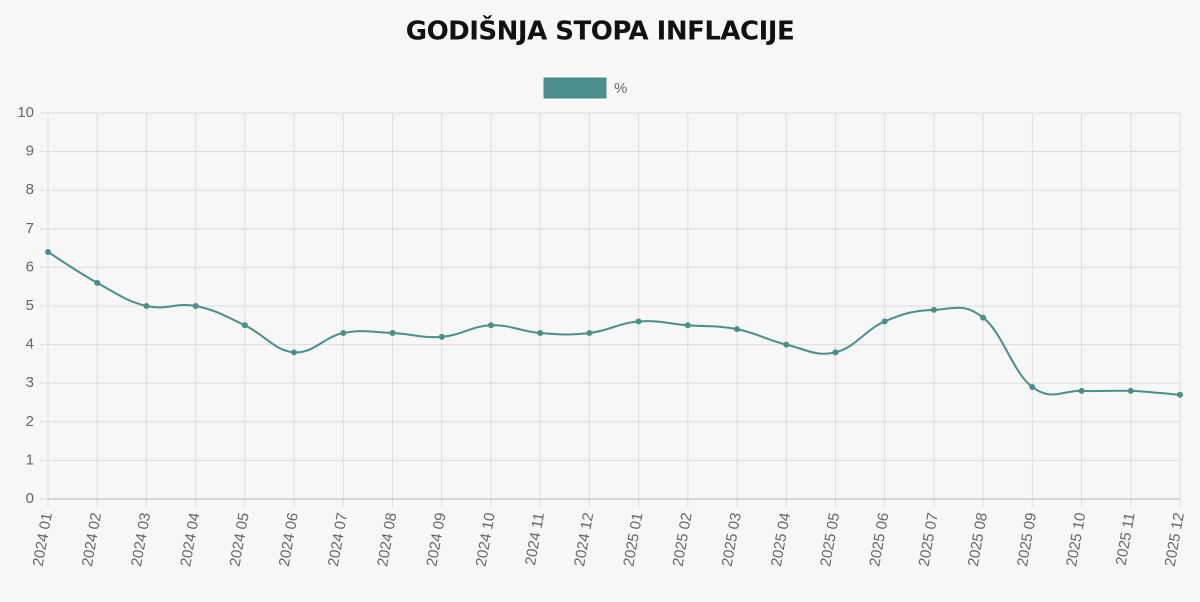 Image resolution: width=1200 pixels, height=602 pixels. What do you see at coordinates (633, 539) in the screenshot?
I see `x-tick-label: 2025 01` at bounding box center [633, 539].